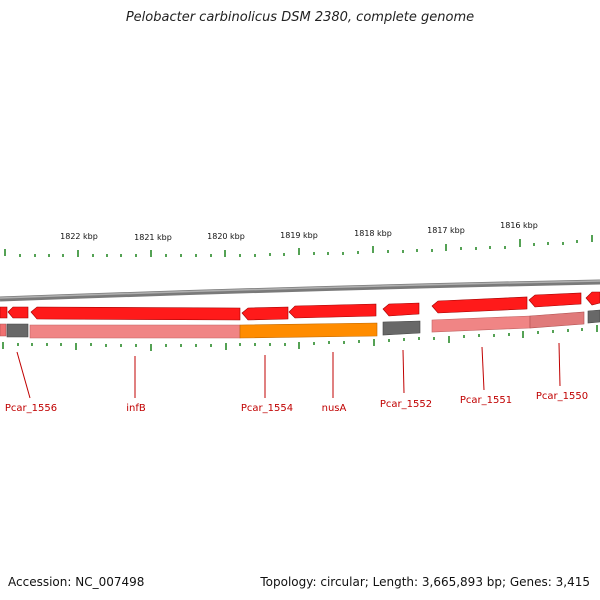  What do you see at coordinates (267, 408) in the screenshot?
I see `gene-label-pcar-1554: Pcar_1554` at bounding box center [267, 408].